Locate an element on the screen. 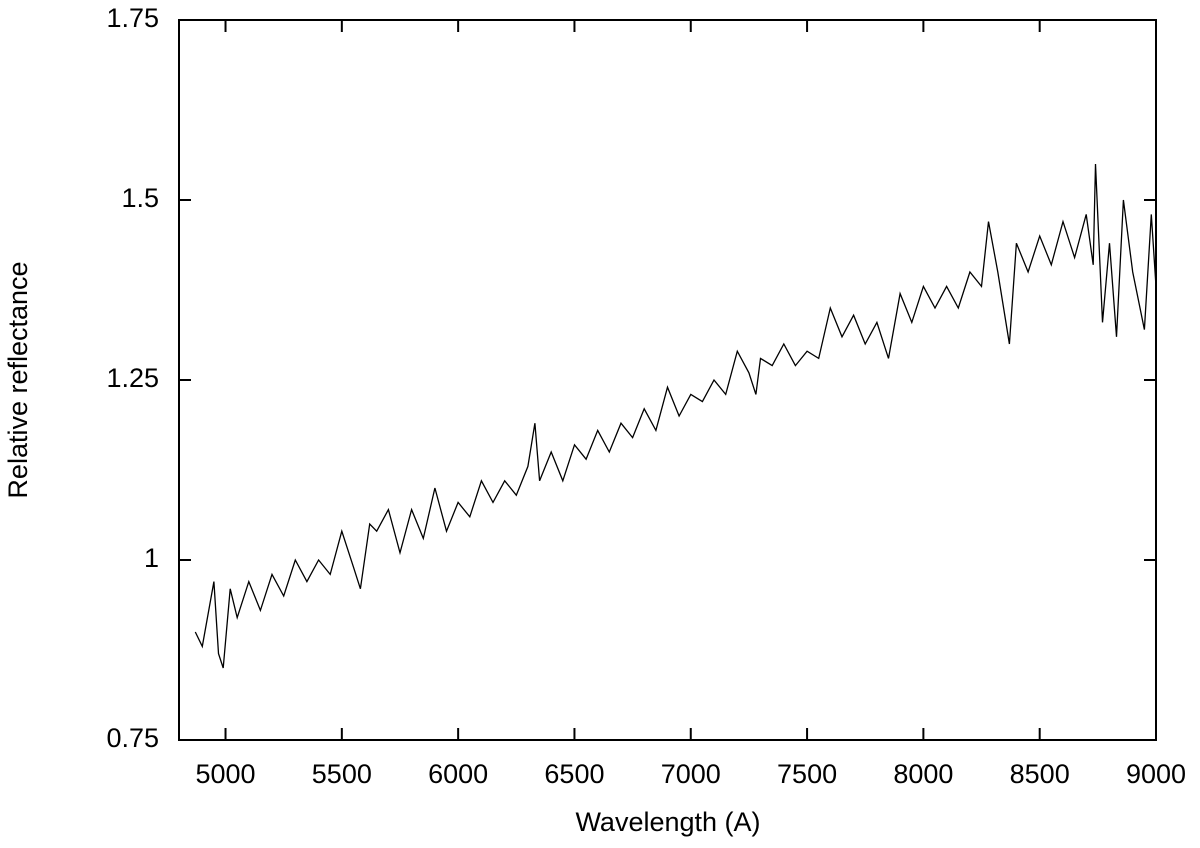 The image size is (1200, 848). y-axis-label: Relative reflectance is located at coordinates (18, 379).